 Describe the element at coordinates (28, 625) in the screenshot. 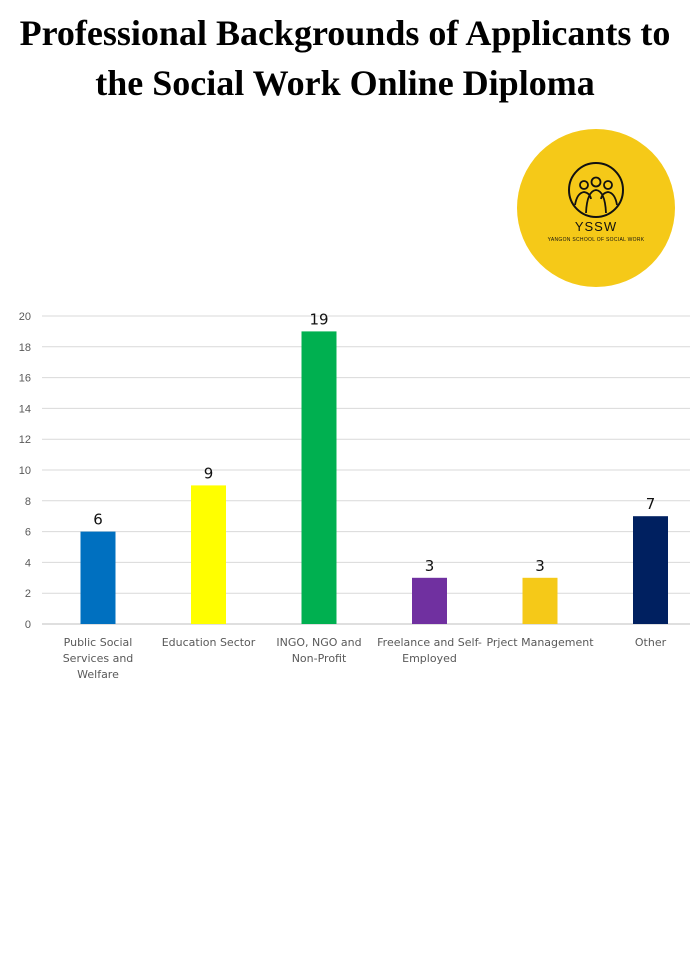

I see `y-tick-label: 0` at that location.